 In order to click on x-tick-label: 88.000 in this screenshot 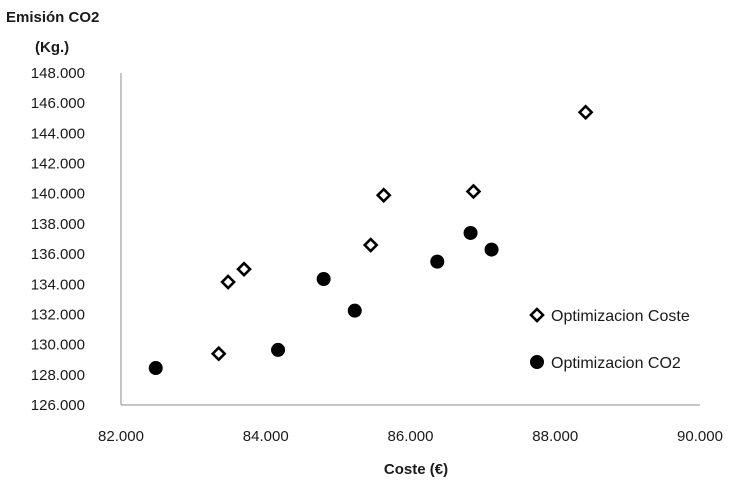, I will do `click(555, 436)`.